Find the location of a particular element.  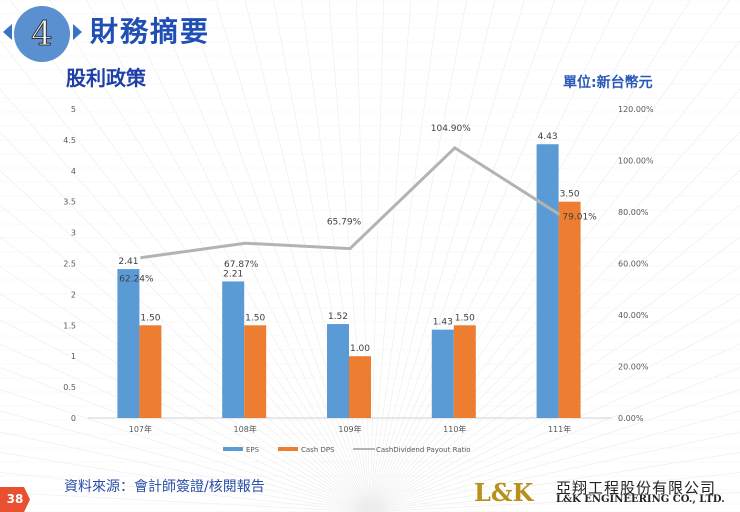

legend-ratio-label: CashDividend Payout Ratio is located at coordinates (423, 450).